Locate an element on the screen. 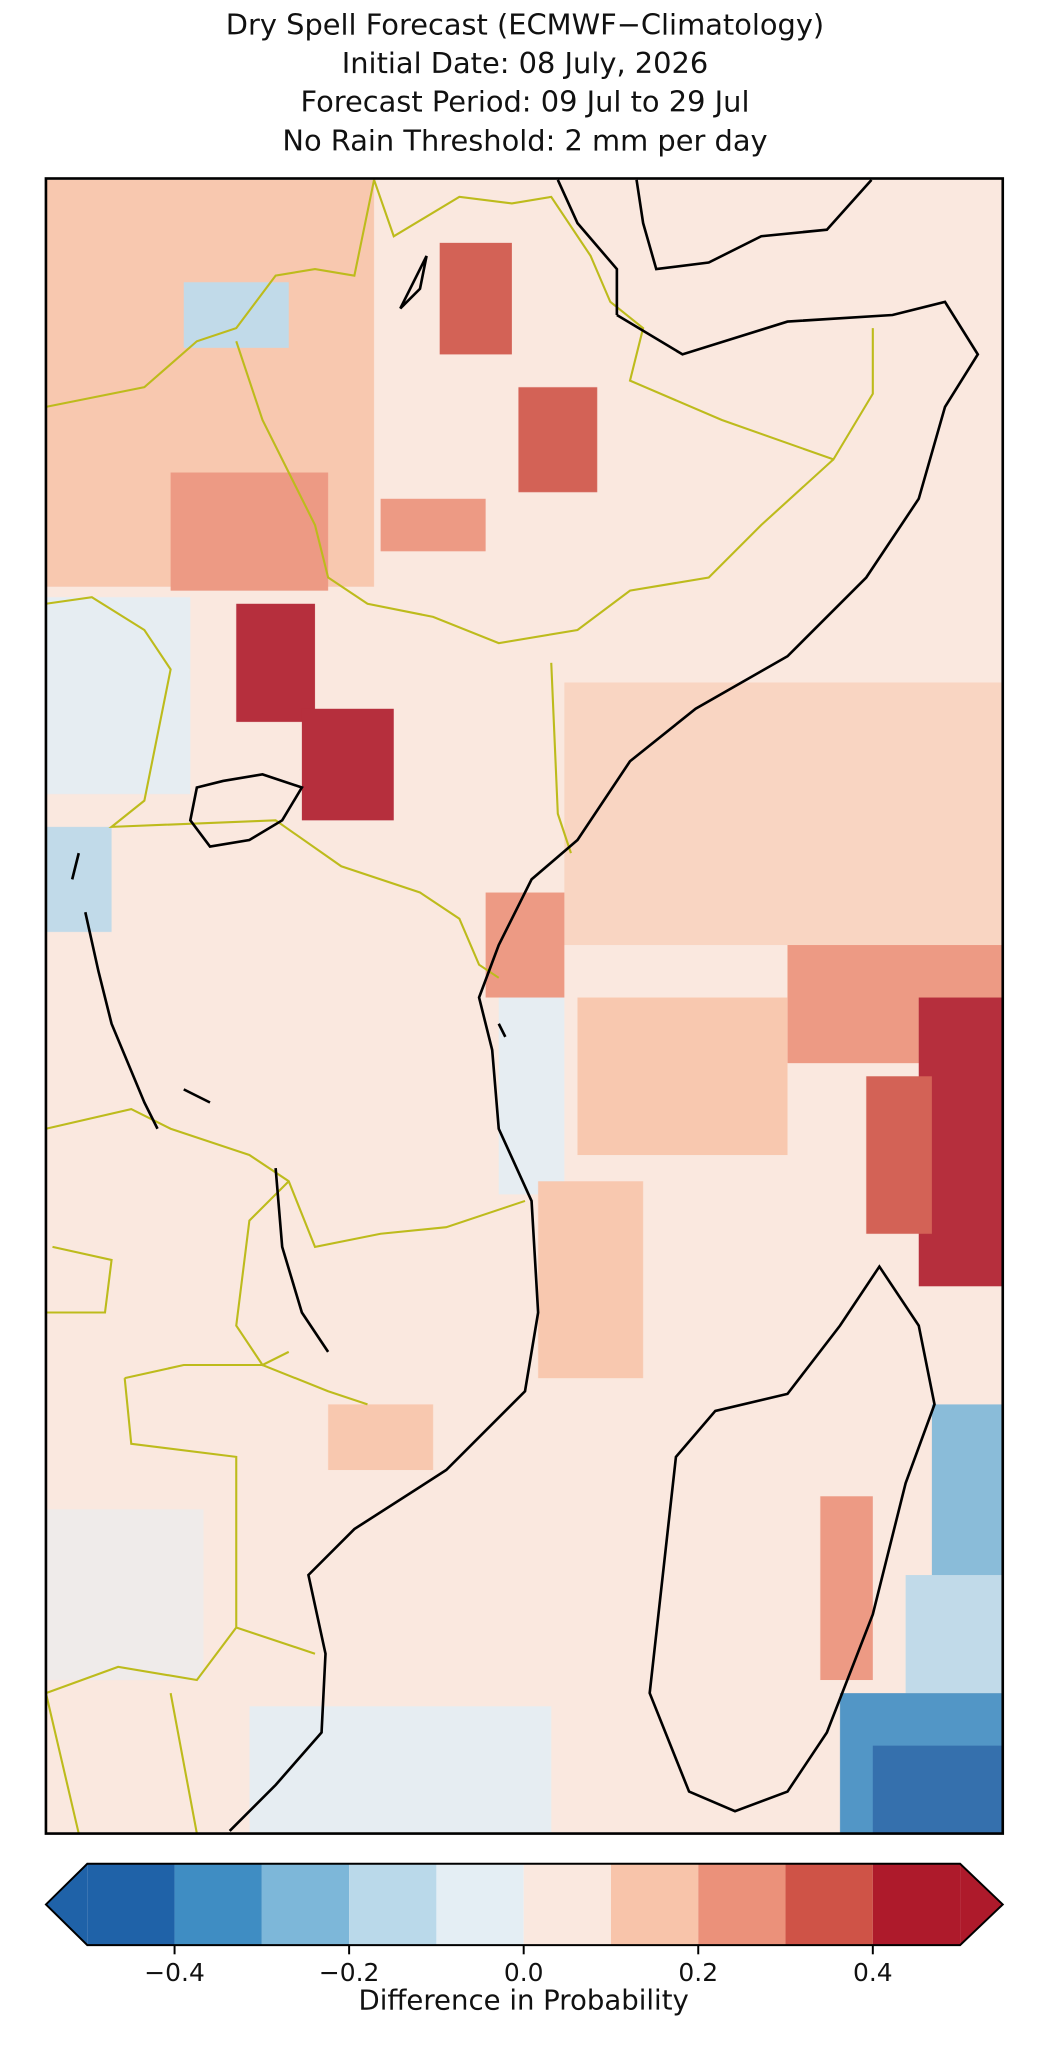 The width and height of the screenshot is (1050, 2064). chart-title: Dry Spell Forecast (ECMWF−Climatology) is located at coordinates (525, 24).